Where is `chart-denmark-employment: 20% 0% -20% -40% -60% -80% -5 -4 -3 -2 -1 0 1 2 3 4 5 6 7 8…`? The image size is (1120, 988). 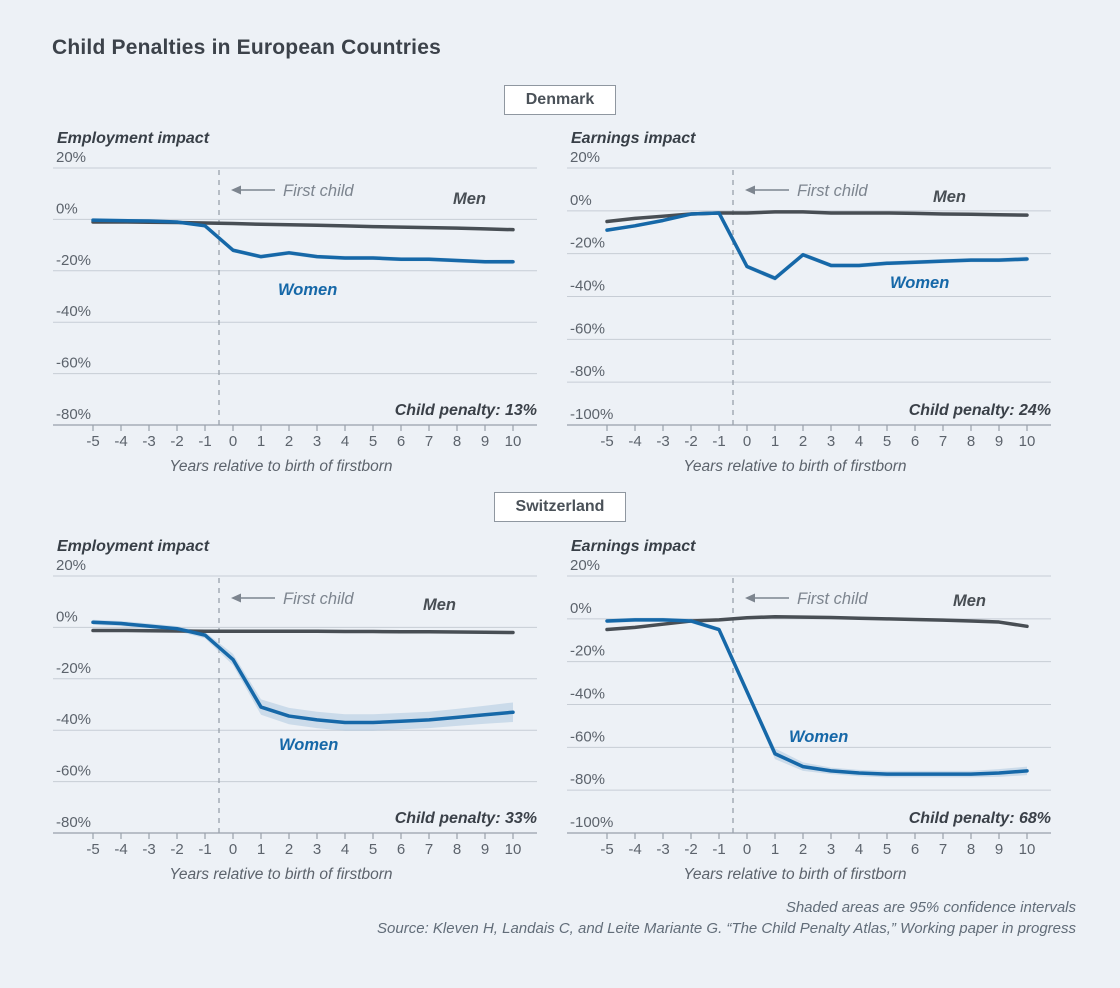
chart-denmark-employment: 20% 0% -20% -40% -60% -80% -5 -4 -3 -2 -1 0 1 2 3 4 5 6 7 8… is located at coordinates (295, 312).